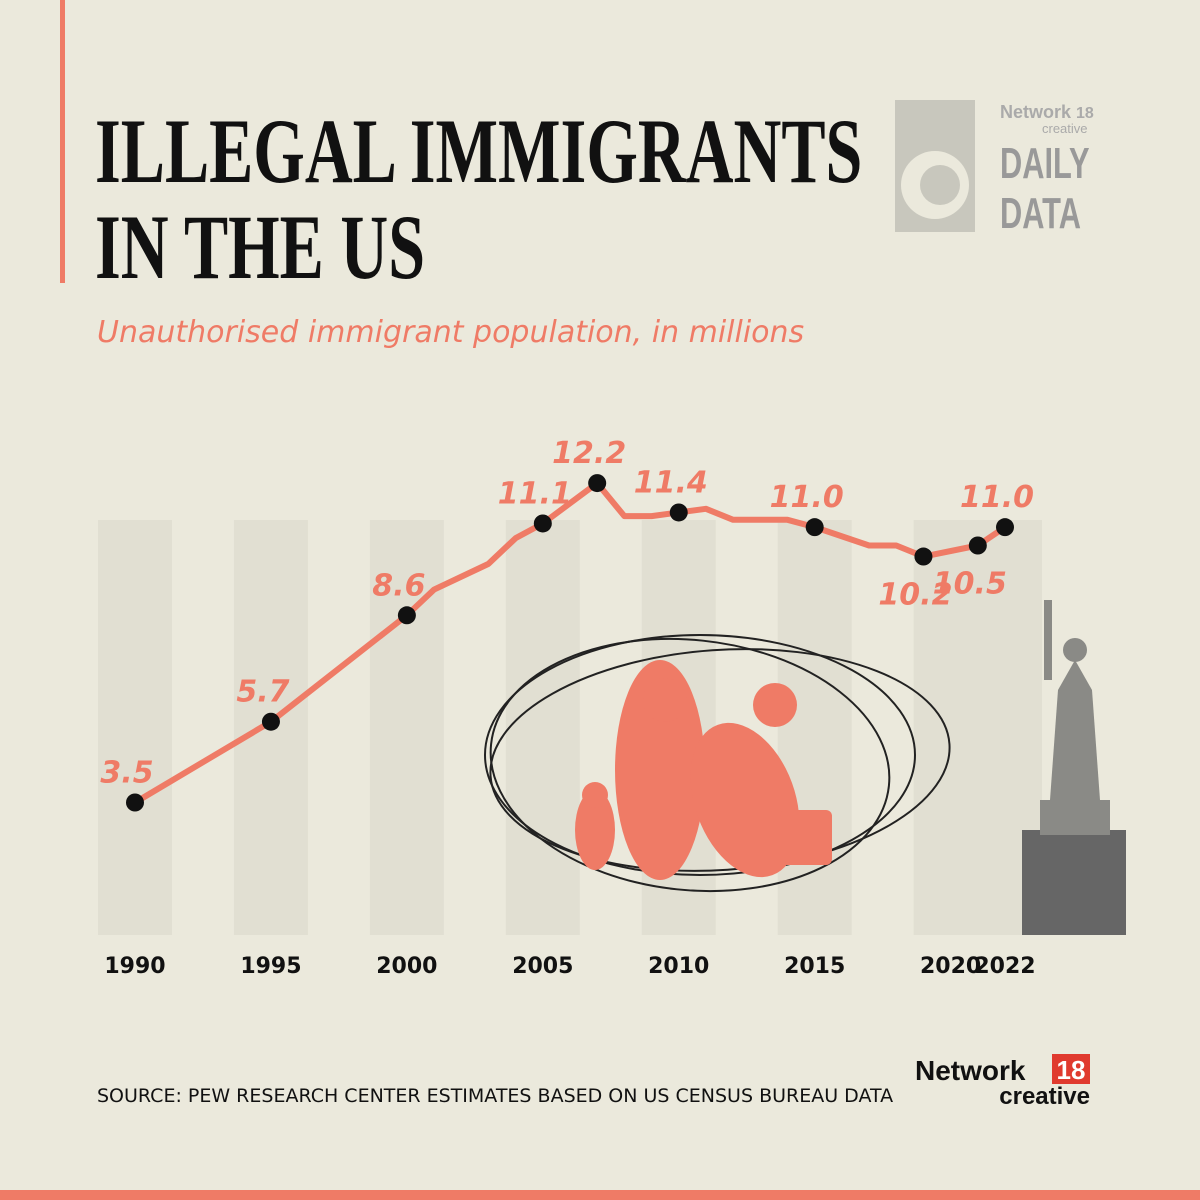 This screenshot has height=1200, width=1200. I want to click on statue-base, so click(1075, 817).